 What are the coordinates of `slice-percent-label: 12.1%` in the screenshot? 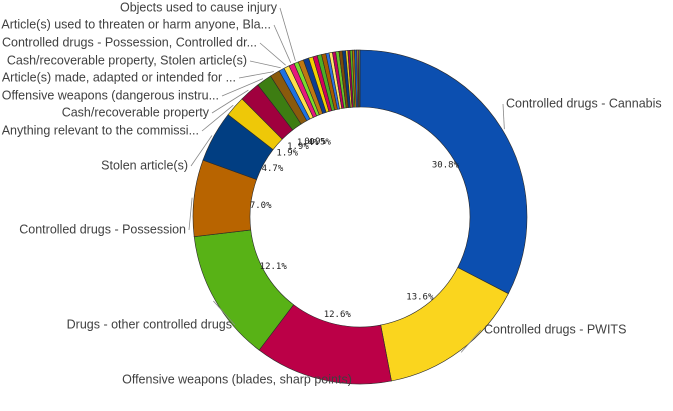 It's located at (274, 267).